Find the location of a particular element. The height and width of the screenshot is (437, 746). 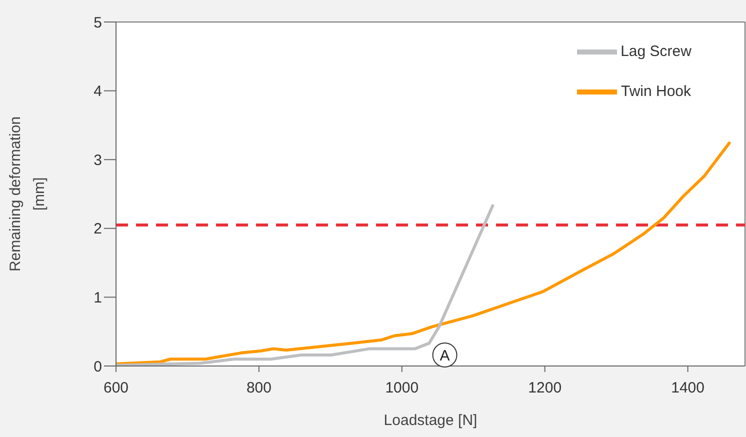

x-tick-label: 1200 is located at coordinates (545, 388).